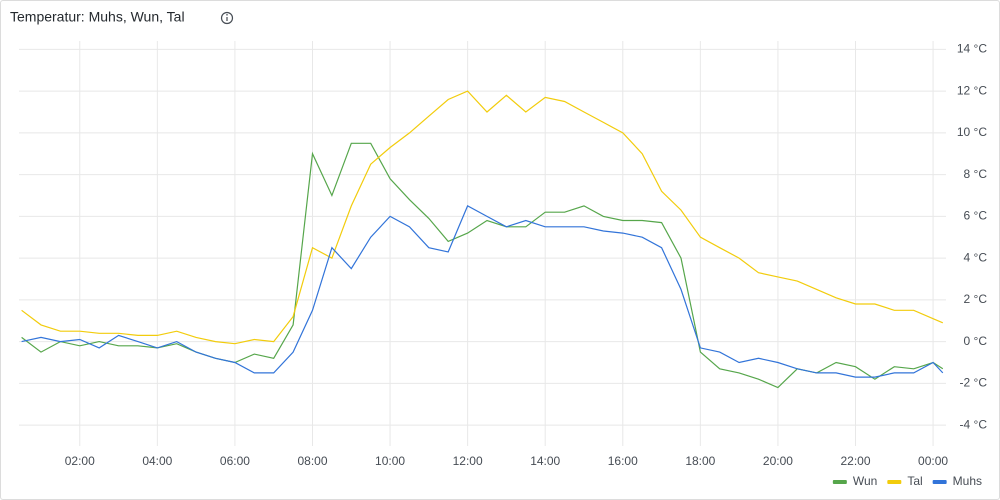  Describe the element at coordinates (855, 461) in the screenshot. I see `x-tick-label: 22:00` at that location.